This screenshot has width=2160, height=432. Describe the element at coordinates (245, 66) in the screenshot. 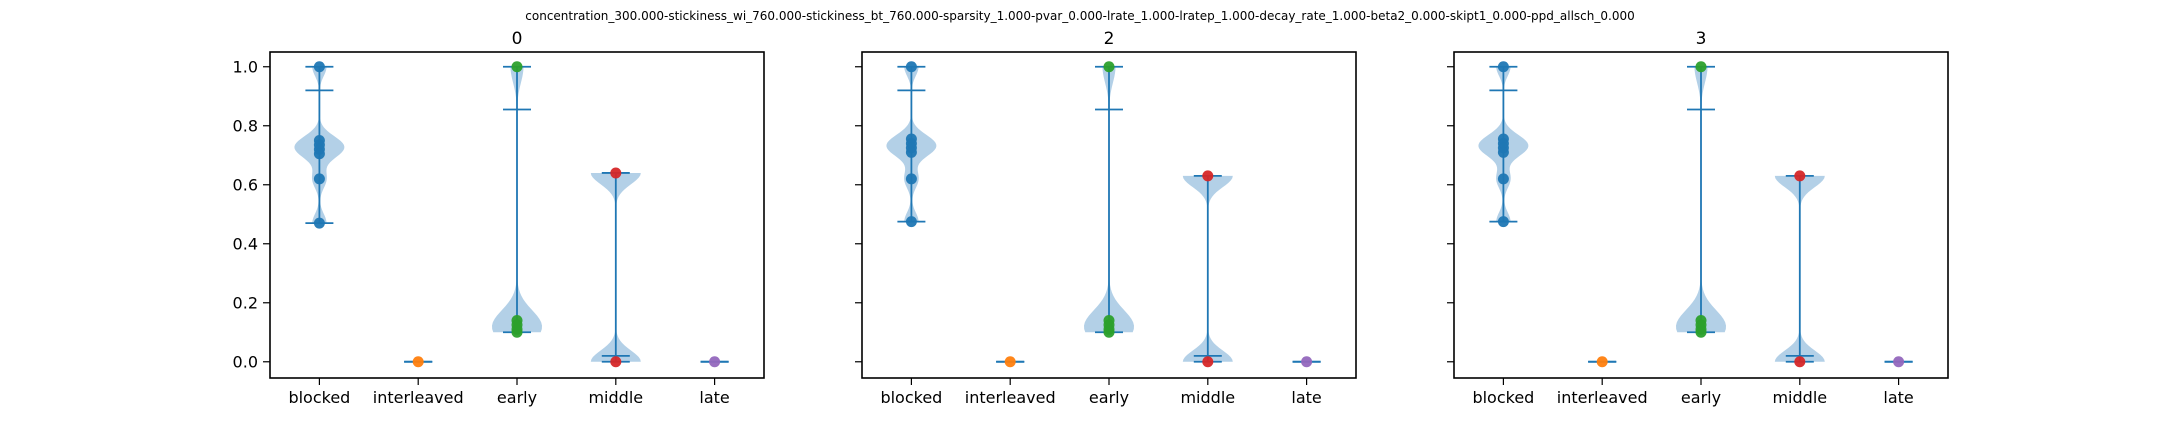

I see `y-tick-label: 1.0` at that location.